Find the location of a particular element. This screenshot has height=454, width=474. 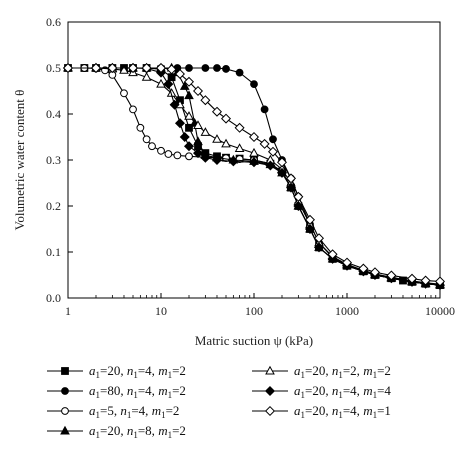

legend-item-1: a1=20, n1=4, m1=2 is located at coordinates (116, 371).